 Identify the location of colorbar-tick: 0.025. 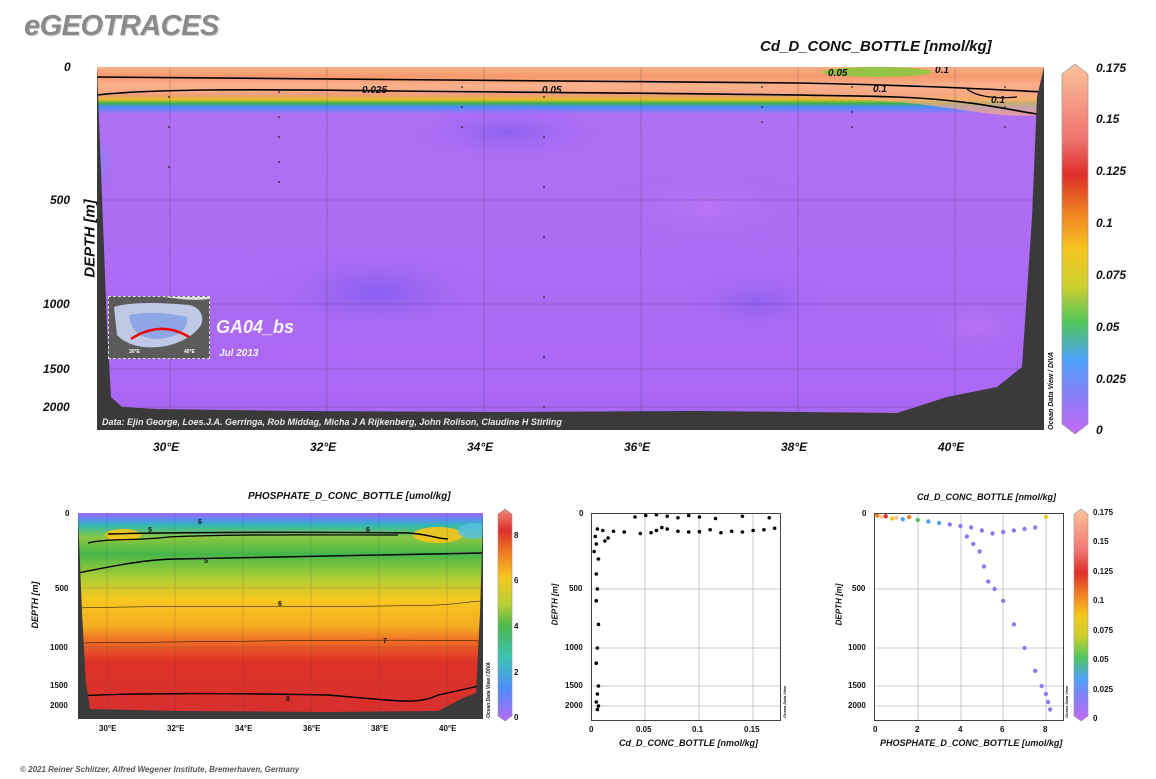
(1111, 379).